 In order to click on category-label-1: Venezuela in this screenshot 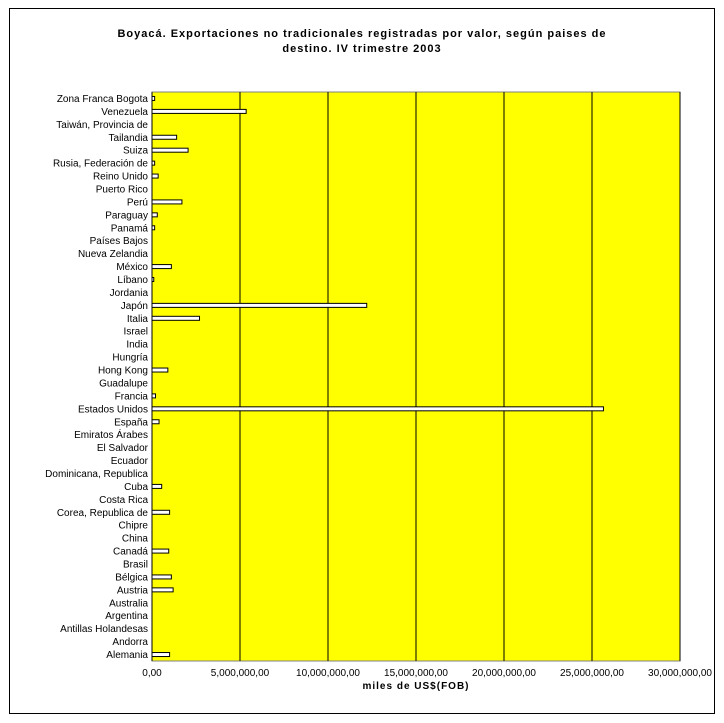, I will do `click(124, 112)`.